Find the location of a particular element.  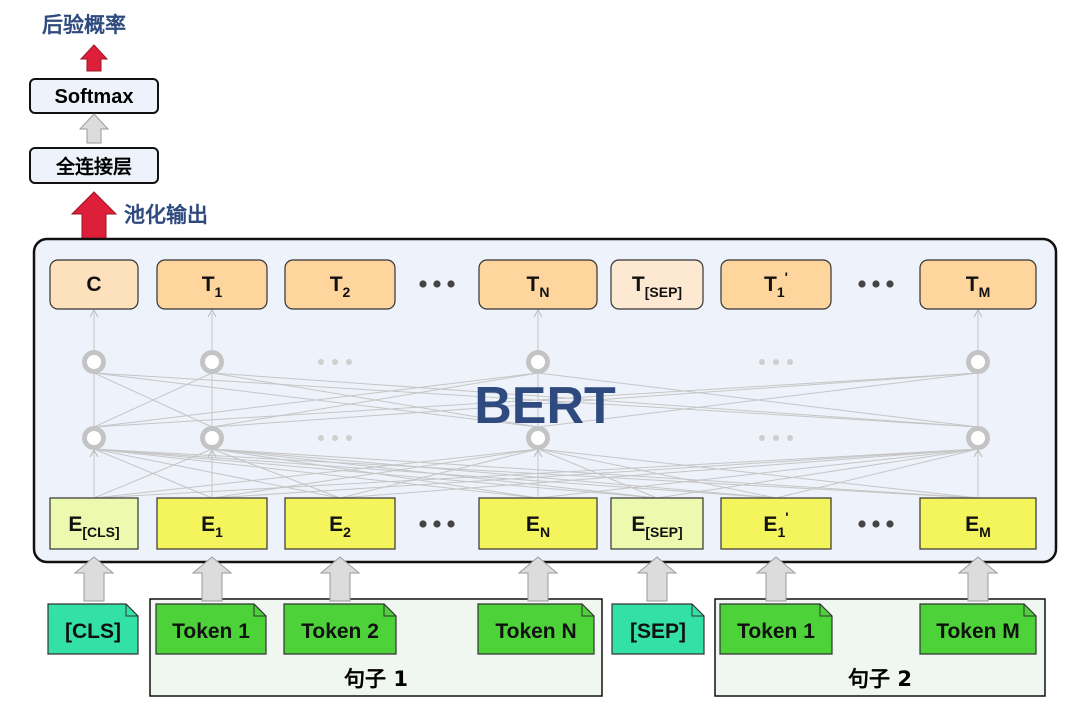

embedding-subscript: M is located at coordinates (985, 532).